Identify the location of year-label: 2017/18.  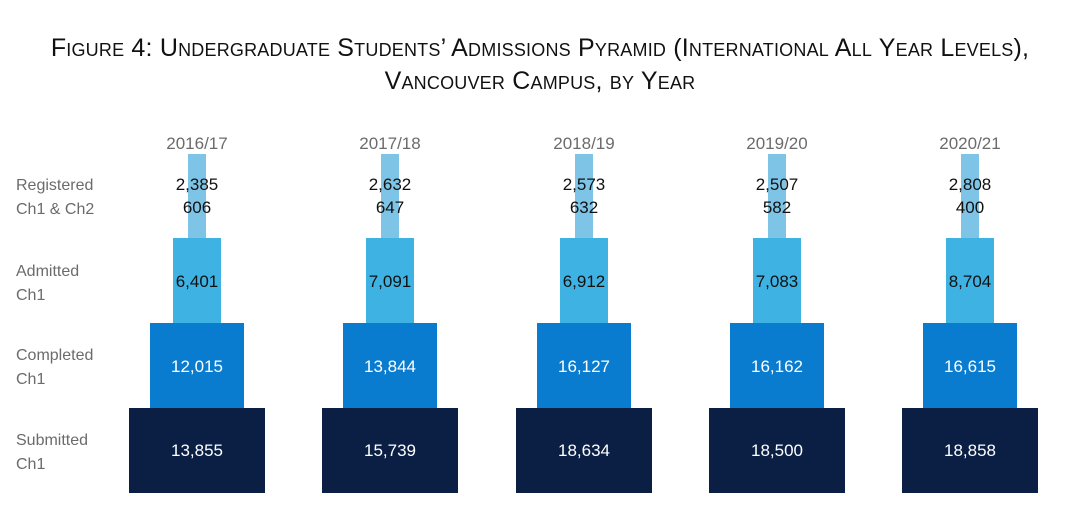
(389, 143).